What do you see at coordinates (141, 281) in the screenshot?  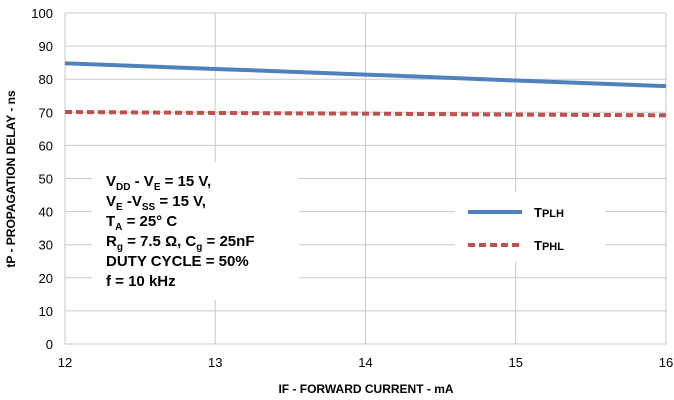 I see `condition-line-6: f = 10 kHz` at bounding box center [141, 281].